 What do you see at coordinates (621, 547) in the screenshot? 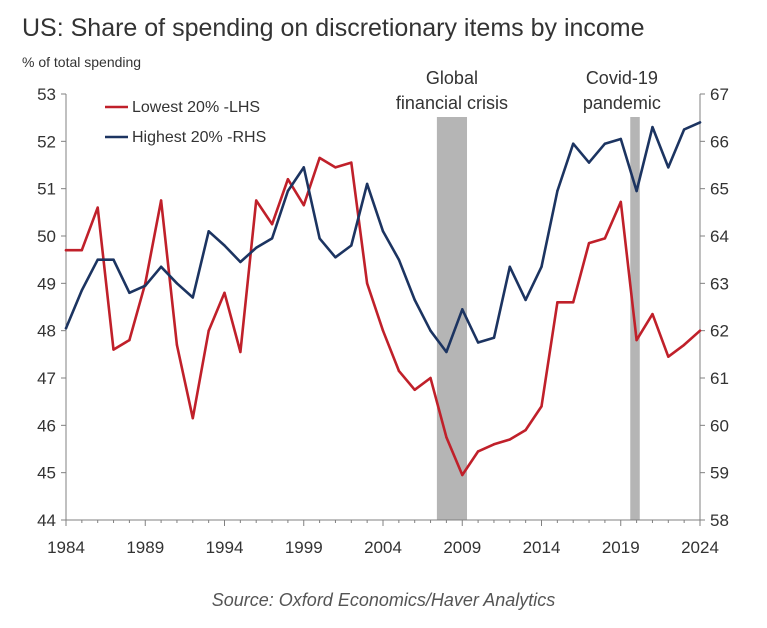
I see `x-tick-label: 2019` at bounding box center [621, 547].